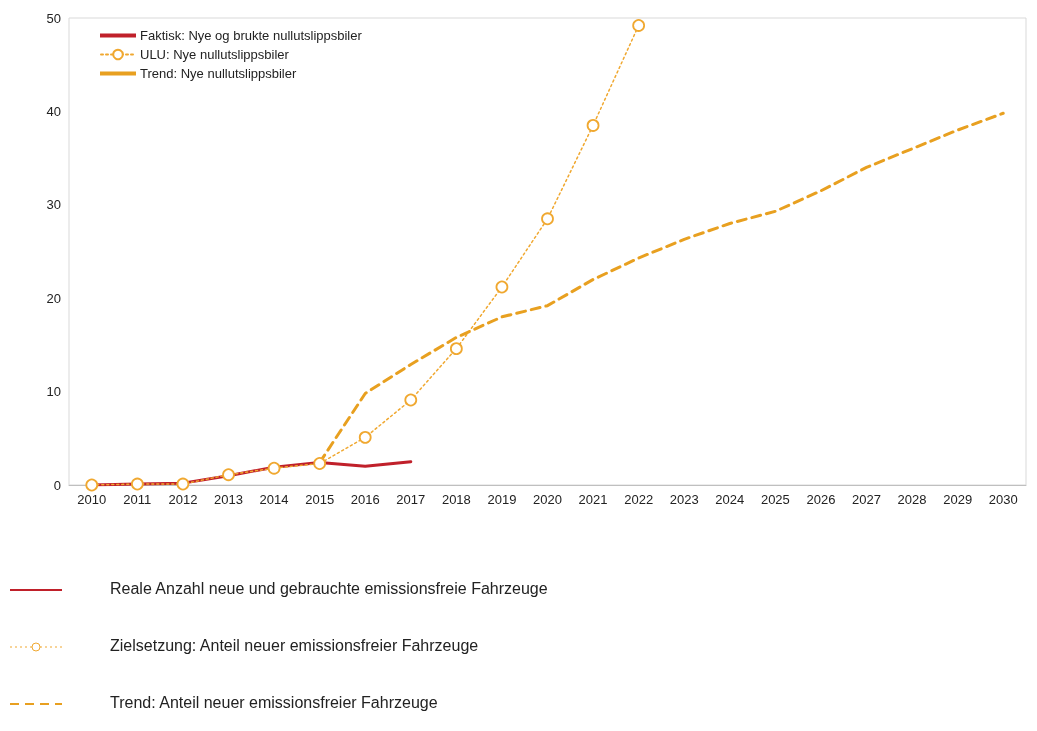 The image size is (1037, 731). What do you see at coordinates (294, 646) in the screenshot?
I see `text: Zielsetzung: Anteil neuer emissionsfreier Fahrzeuge` at bounding box center [294, 646].